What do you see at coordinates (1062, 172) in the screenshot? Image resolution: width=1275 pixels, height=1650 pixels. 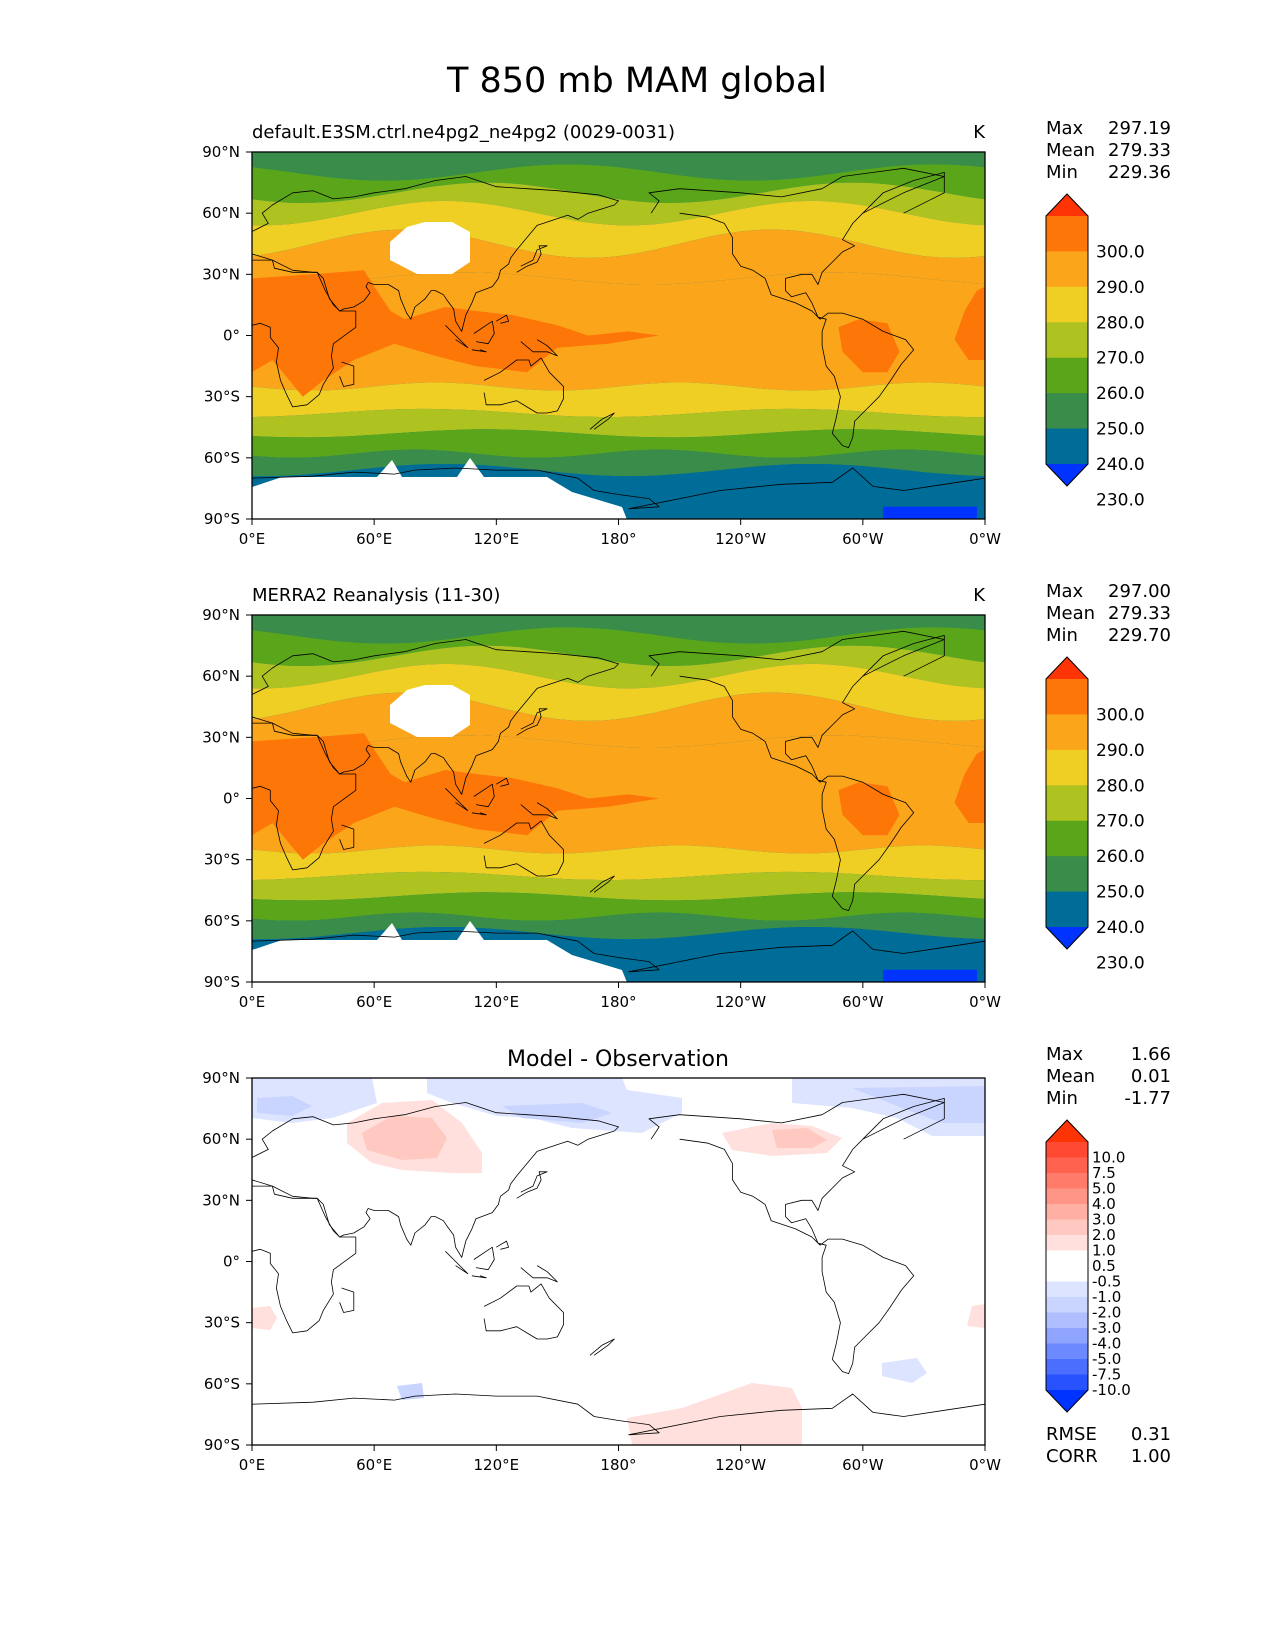 I see `stat-min-label: Min` at bounding box center [1062, 172].